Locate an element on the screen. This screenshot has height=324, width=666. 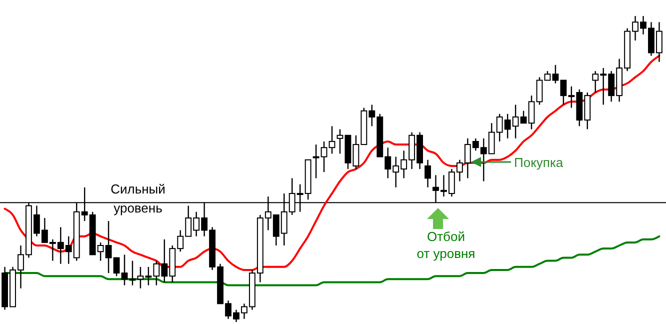
annotation: Покупка is located at coordinates (539, 162).